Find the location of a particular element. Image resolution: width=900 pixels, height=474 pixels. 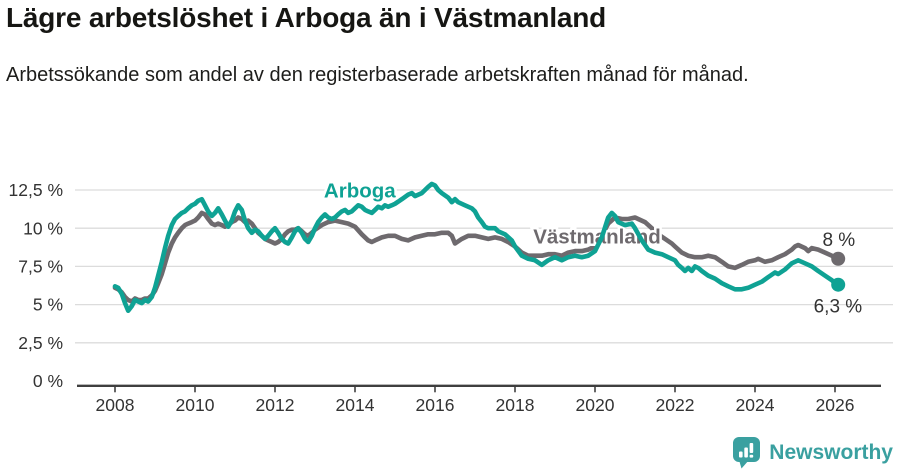

brand-footer: Newsworthy is located at coordinates (812, 452).